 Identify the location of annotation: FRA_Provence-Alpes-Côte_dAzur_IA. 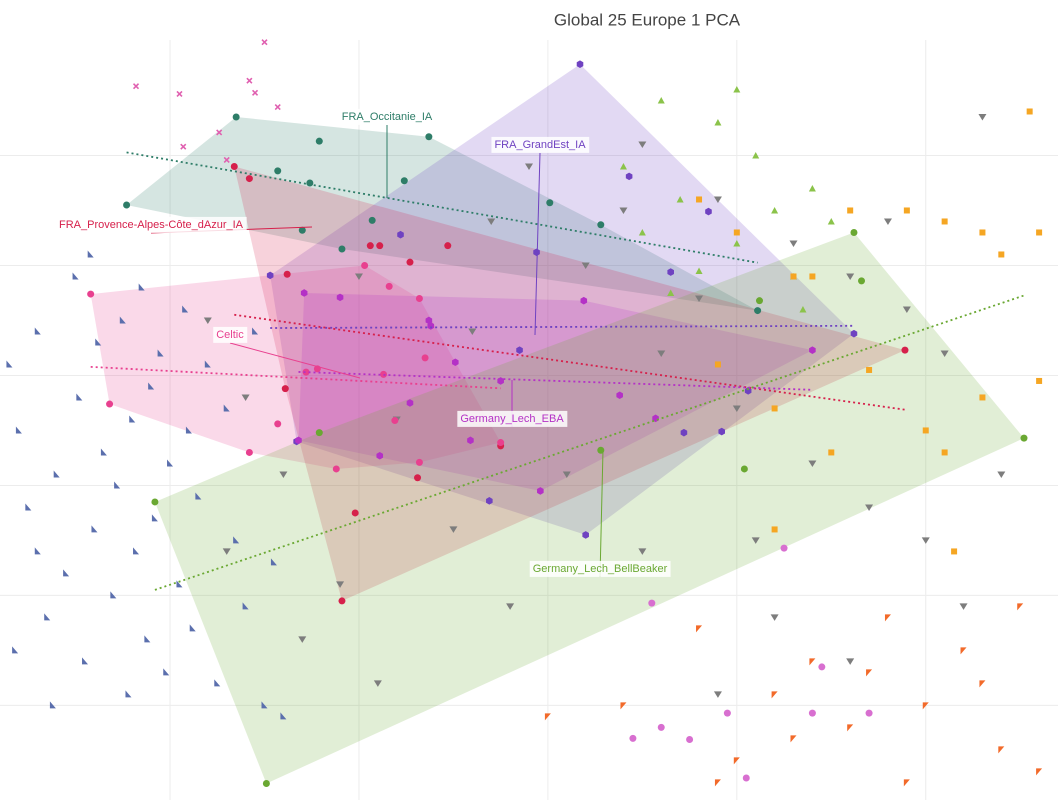
(151, 225).